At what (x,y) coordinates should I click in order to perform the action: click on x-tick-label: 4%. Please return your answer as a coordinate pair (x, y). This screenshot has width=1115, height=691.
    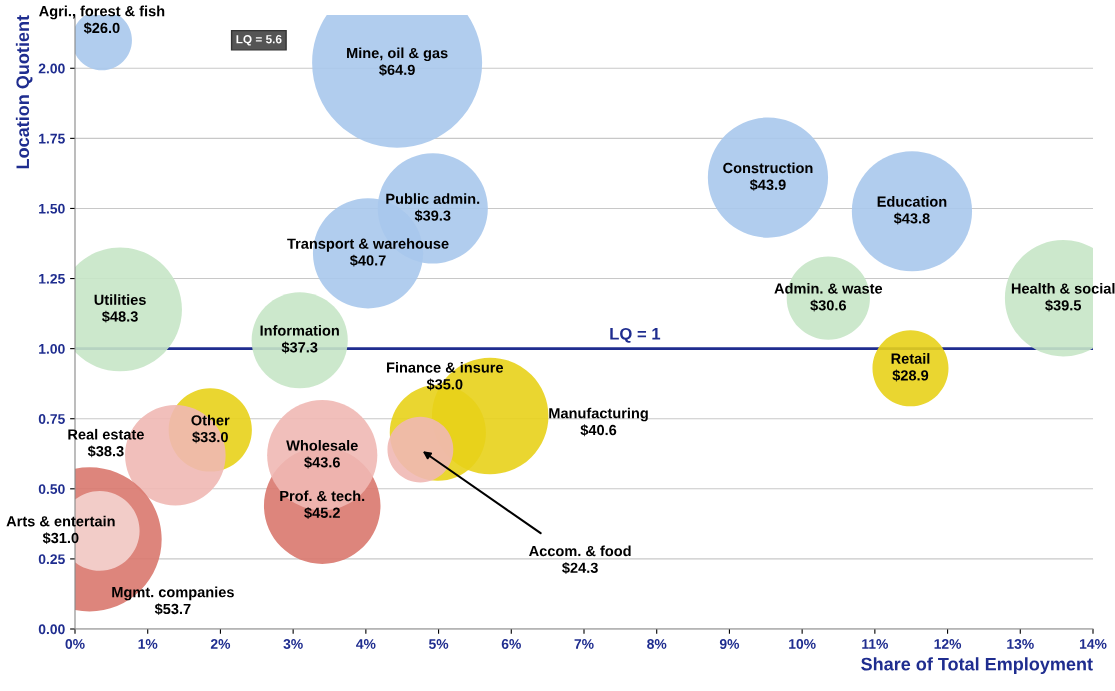
    Looking at the image, I should click on (366, 644).